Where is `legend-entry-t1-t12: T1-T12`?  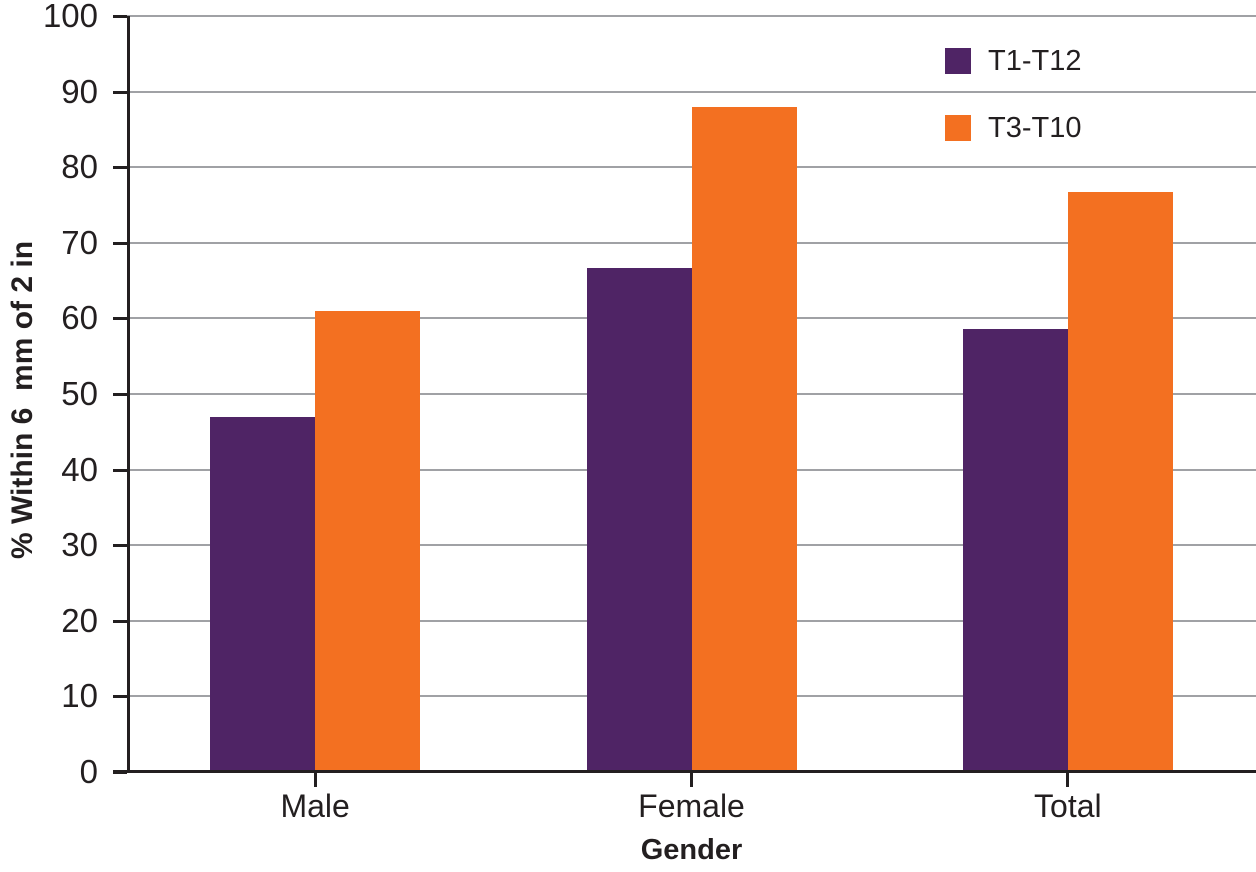
legend-entry-t1-t12: T1-T12 is located at coordinates (1013, 61).